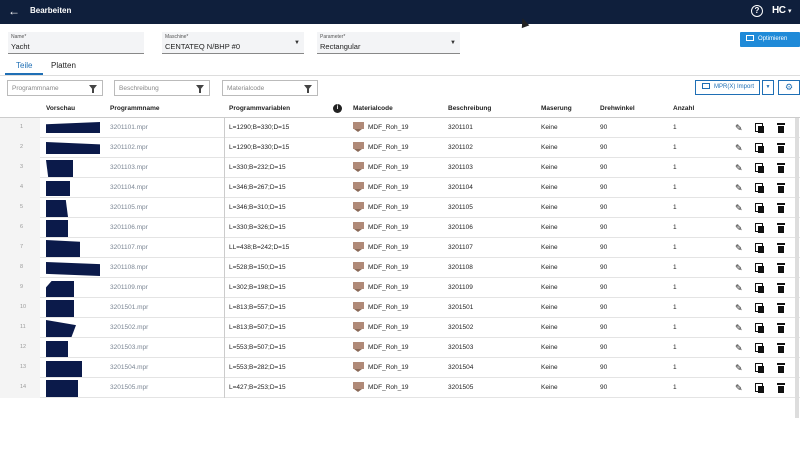 This screenshot has height=450, width=800. Describe the element at coordinates (556, 108) in the screenshot. I see `col-maserung: Maserung` at that location.